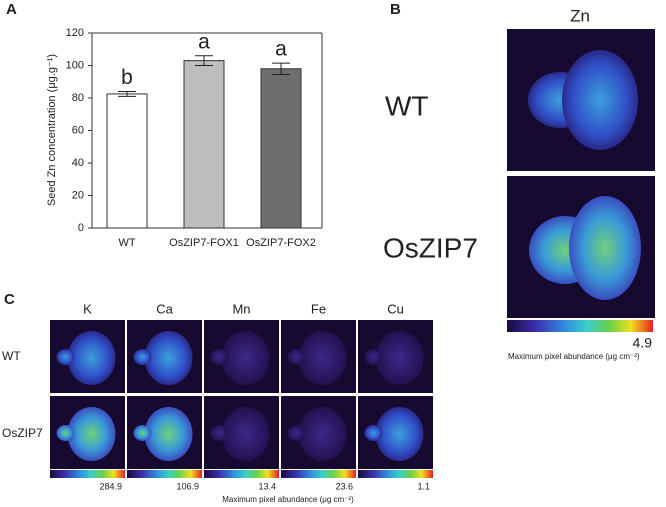 This screenshot has height=507, width=666. Describe the element at coordinates (78, 163) in the screenshot. I see `y-tick-label: 40` at that location.